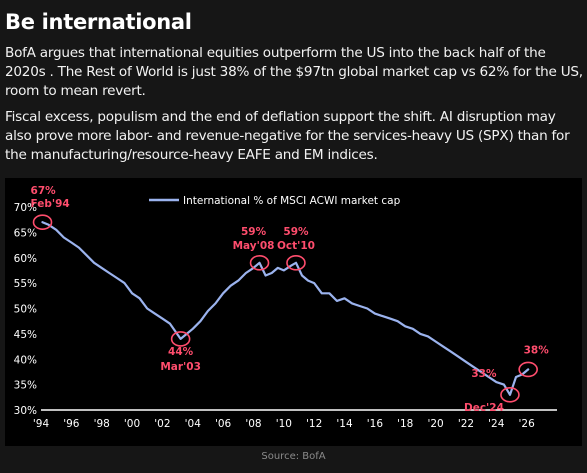 This screenshot has width=587, height=473. What do you see at coordinates (314, 424) in the screenshot?
I see `x-tick-label: '12` at bounding box center [314, 424].